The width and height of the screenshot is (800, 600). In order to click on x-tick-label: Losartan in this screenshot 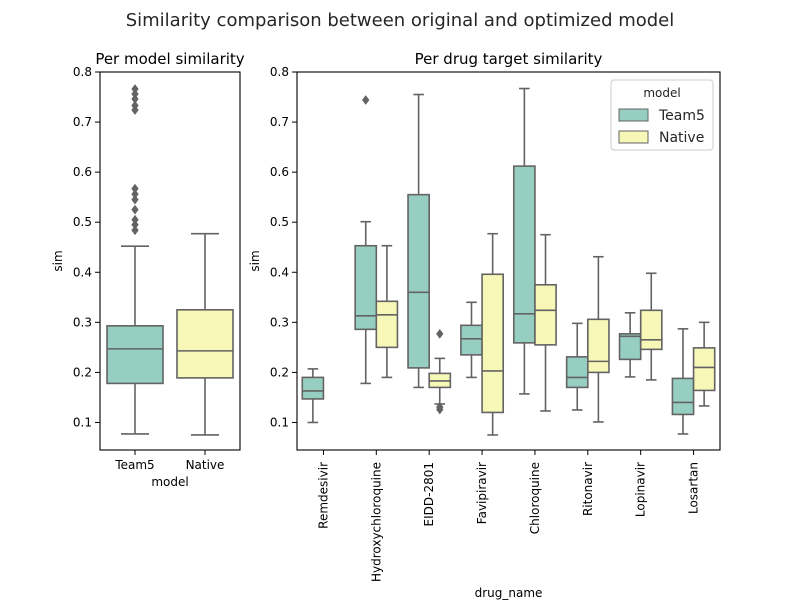, I will do `click(694, 488)`.